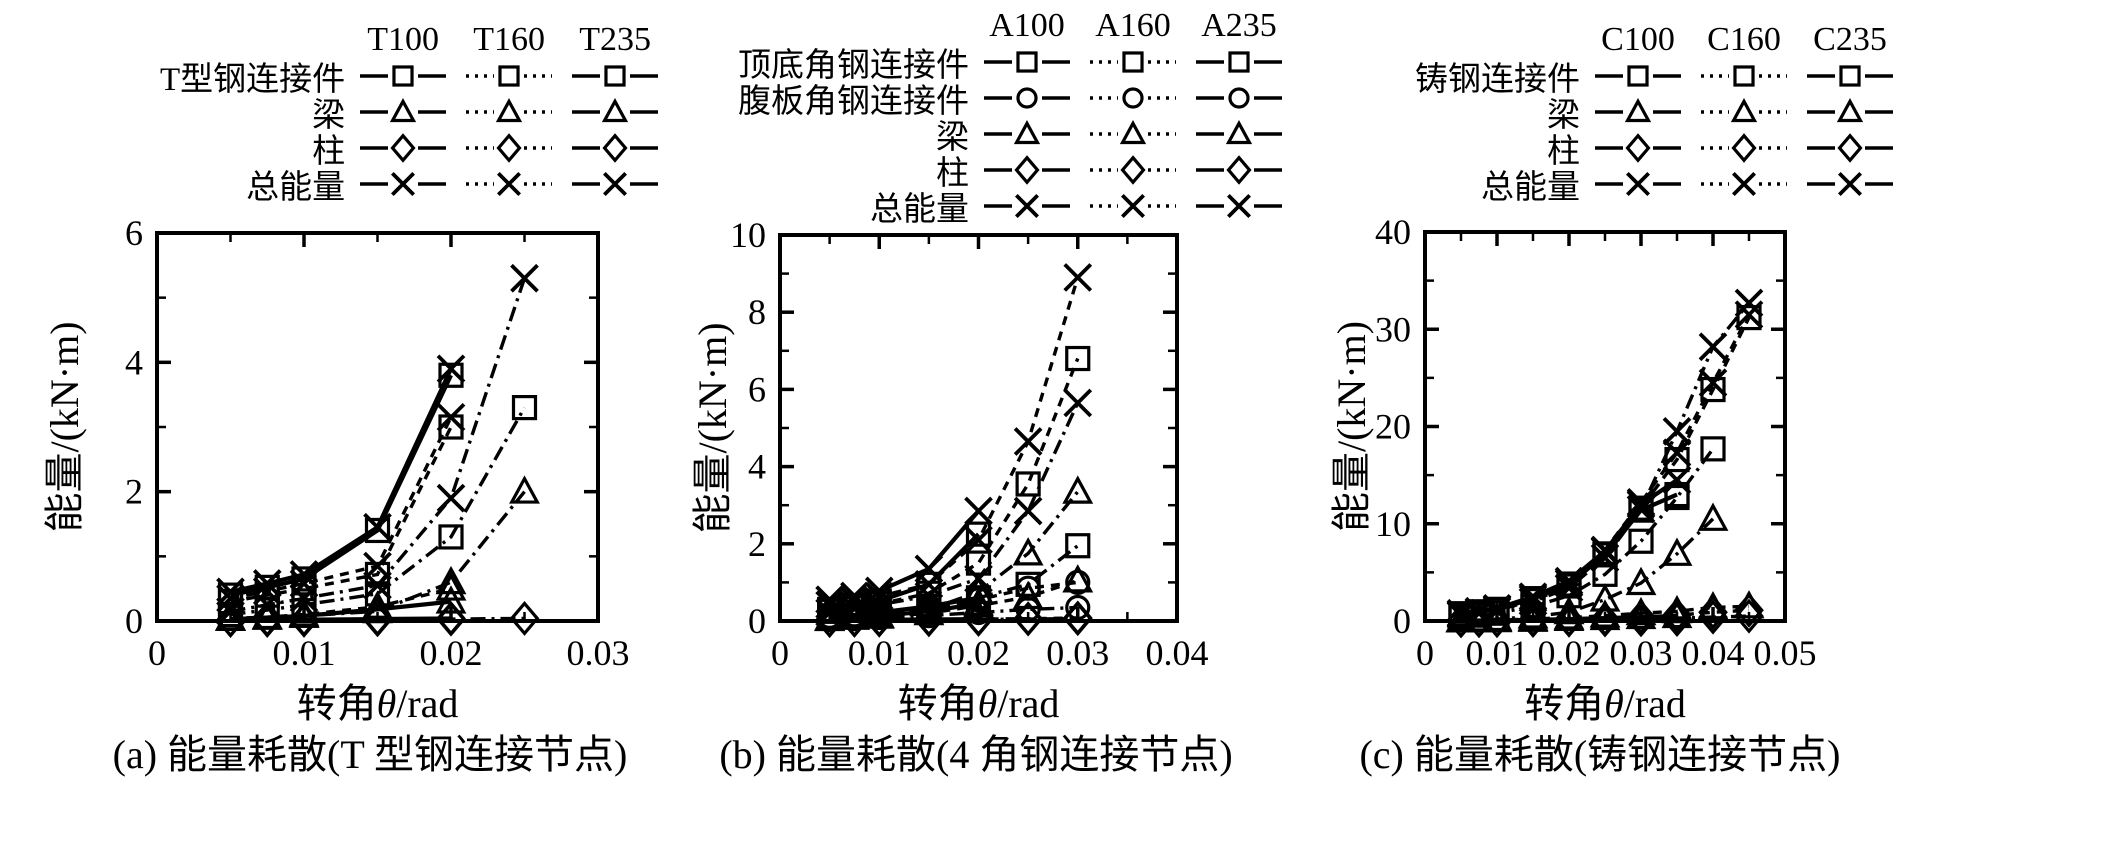 The image size is (2101, 853). Describe the element at coordinates (1713, 653) in the screenshot. I see `x-tick-label: 0.04` at that location.